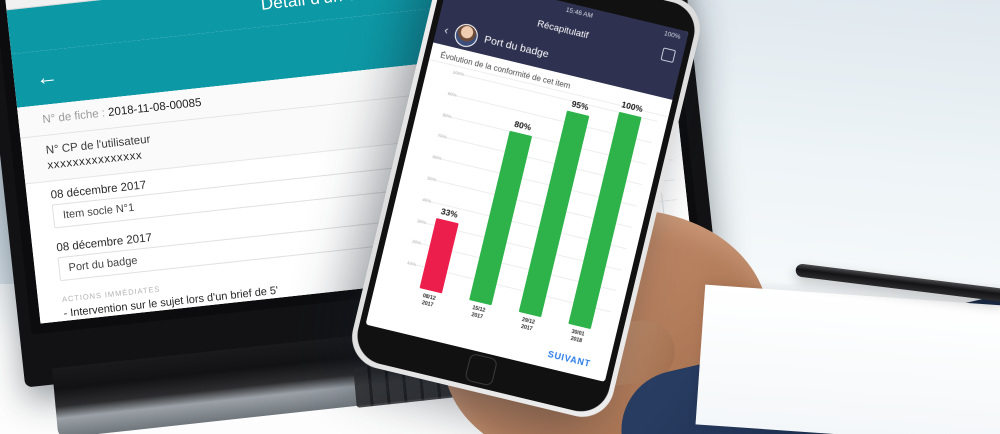  Describe the element at coordinates (528, 324) in the screenshot. I see `x-axis-label: 29/12 2017` at that location.